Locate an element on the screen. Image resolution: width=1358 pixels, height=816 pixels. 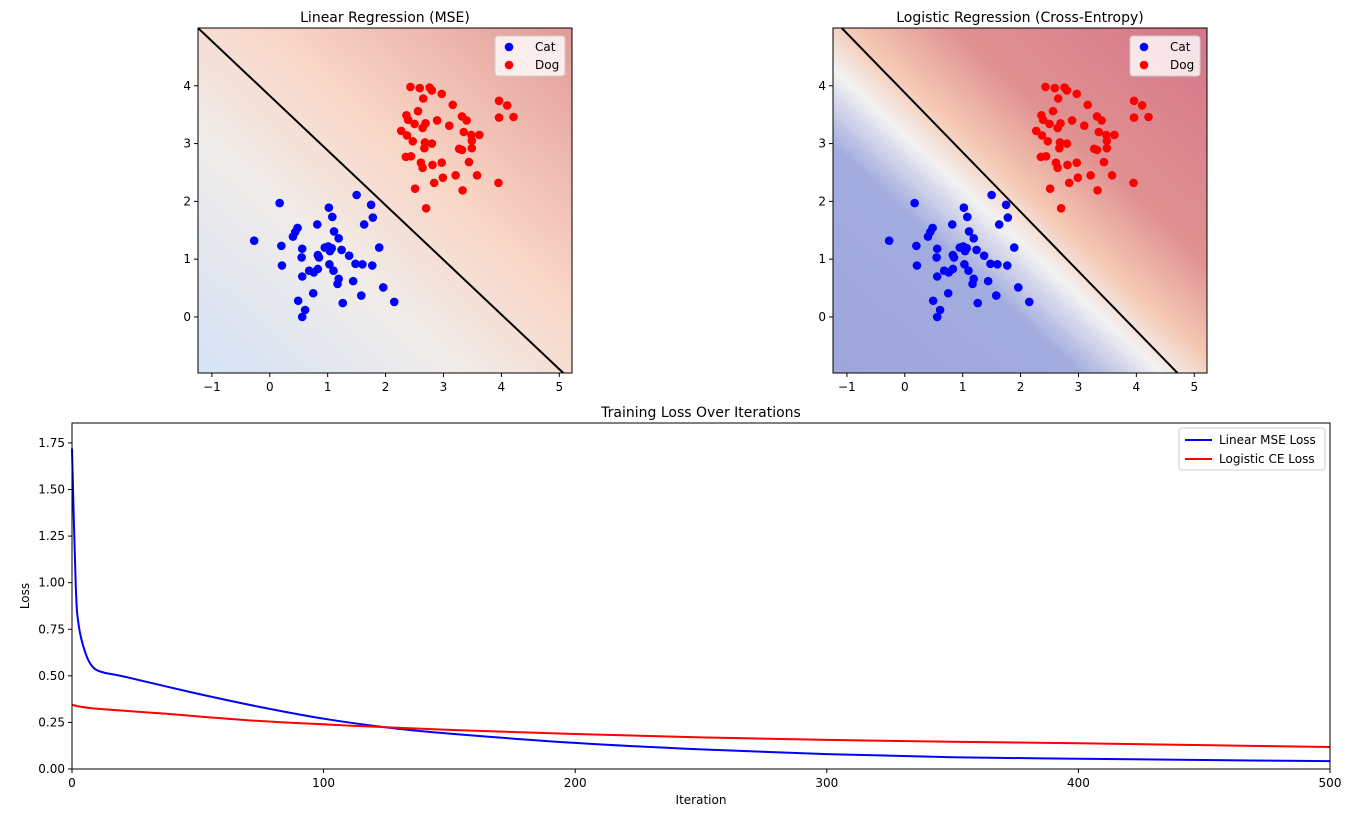
y-axis-label: Loss is located at coordinates (25, 596).